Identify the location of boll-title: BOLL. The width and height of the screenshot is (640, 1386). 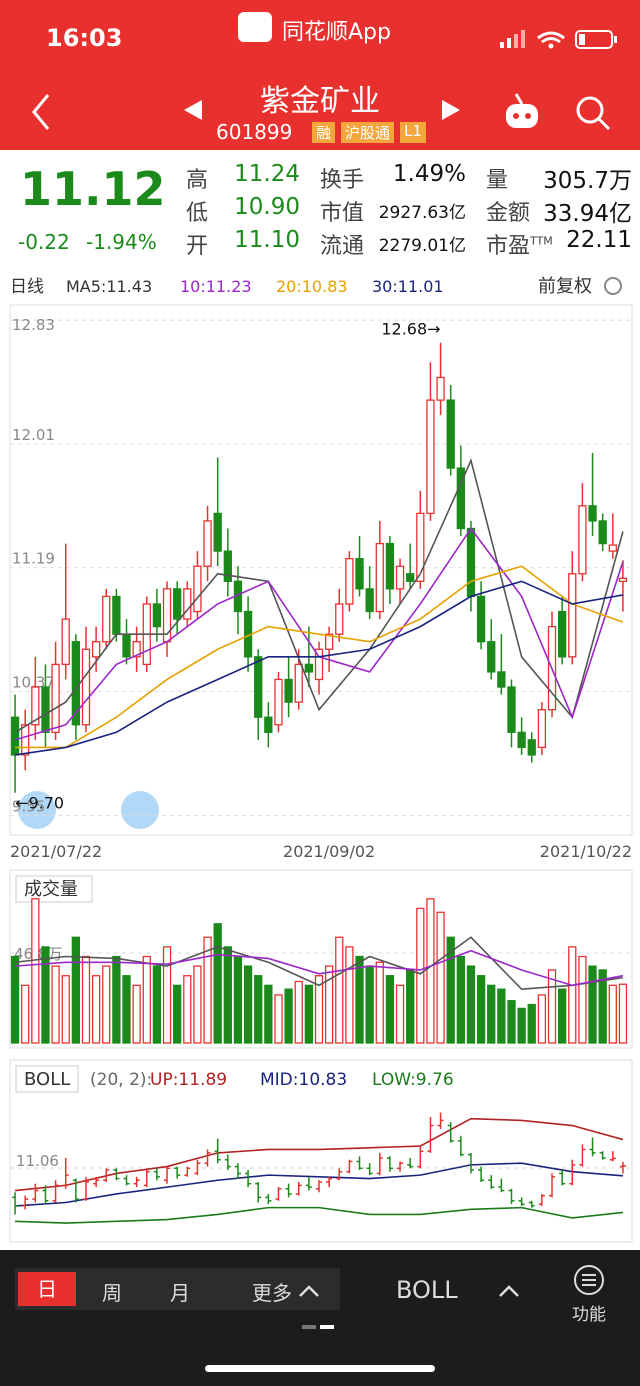
(47, 1079).